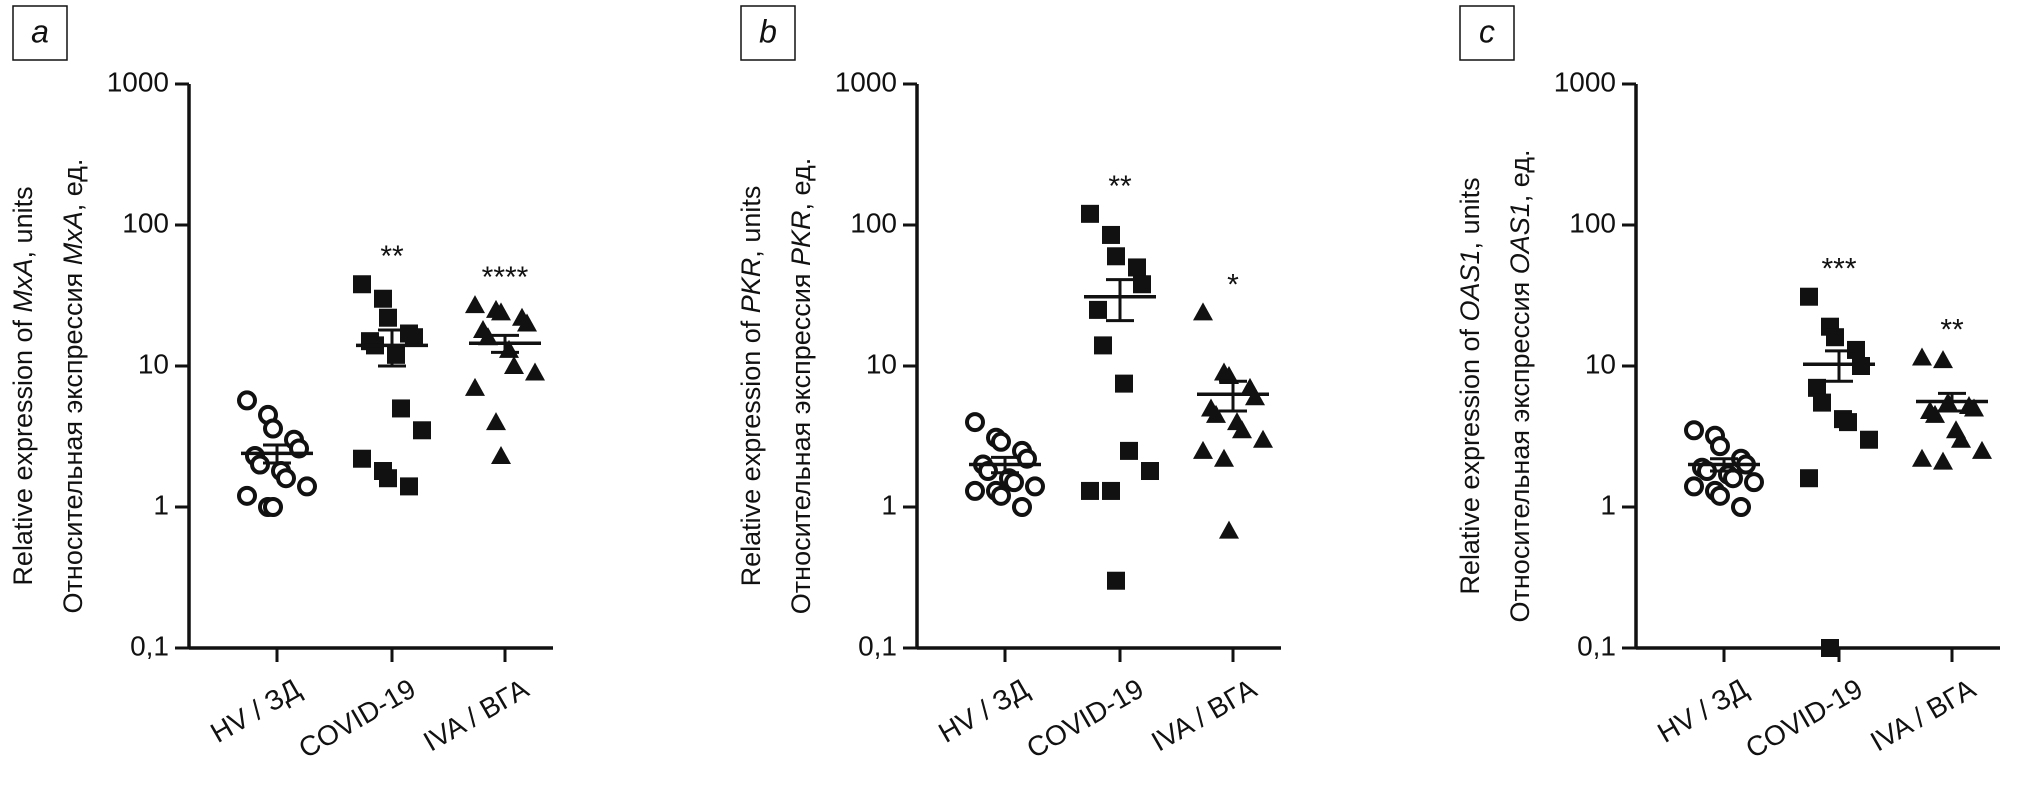 Image resolution: width=2019 pixels, height=799 pixels. I want to click on y-tick-label: 100, so click(1592, 222).